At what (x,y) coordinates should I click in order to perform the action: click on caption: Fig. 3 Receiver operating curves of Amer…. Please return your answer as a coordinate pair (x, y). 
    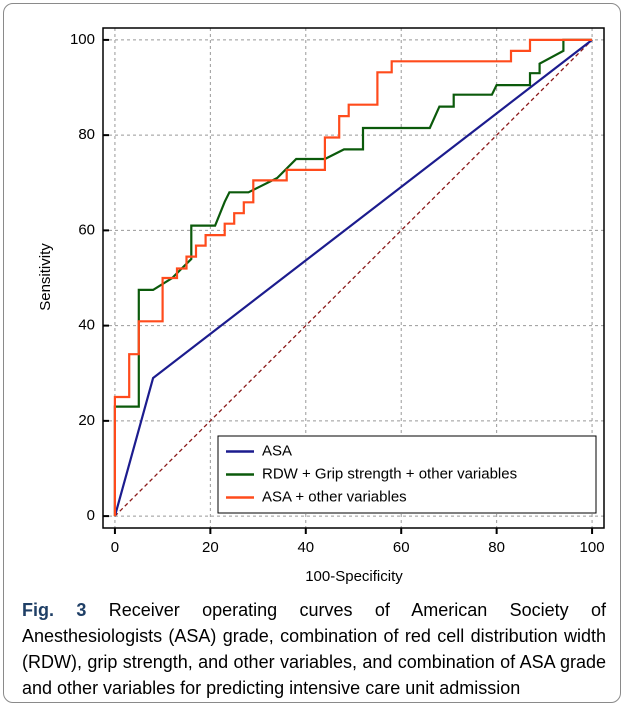
    Looking at the image, I should click on (314, 649).